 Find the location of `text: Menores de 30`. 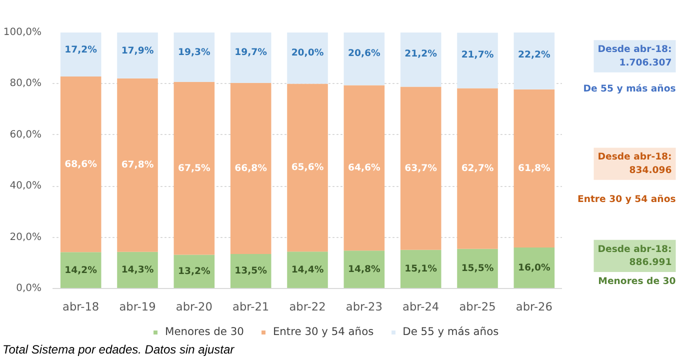

text: Menores de 30 is located at coordinates (637, 282).